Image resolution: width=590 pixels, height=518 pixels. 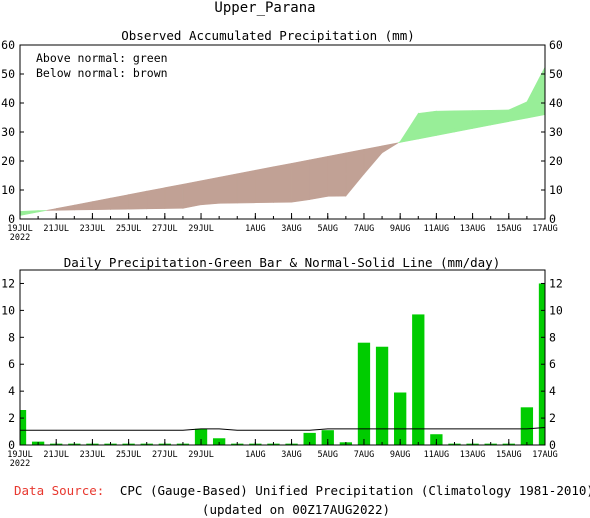 What do you see at coordinates (556, 74) in the screenshot?
I see `y-tick-label-right: 50` at bounding box center [556, 74].